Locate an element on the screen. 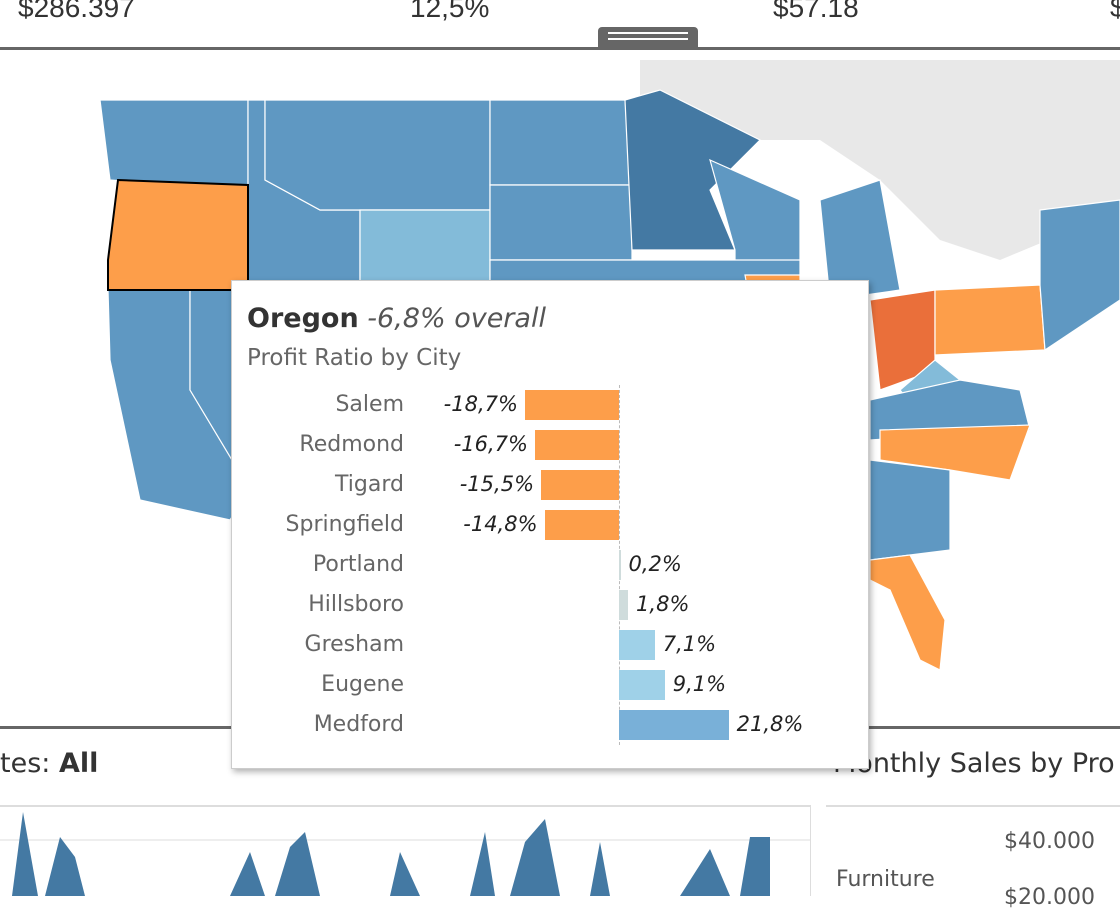 The width and height of the screenshot is (1120, 910). tooltip-row: Portland 0,2% is located at coordinates (550, 566).